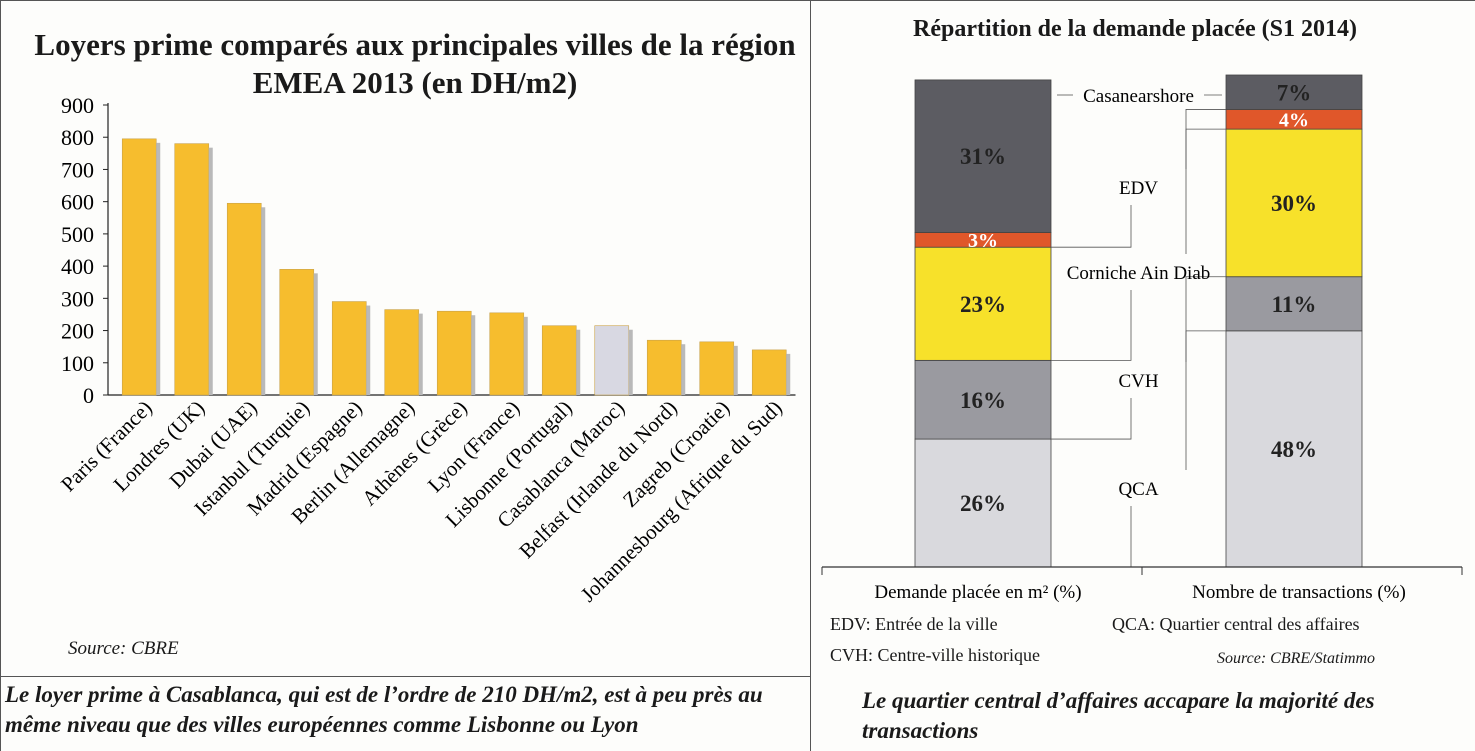 The image size is (1475, 751). Describe the element at coordinates (1299, 592) in the screenshot. I see `x-category-label: Nombre de transactions (%)` at that location.